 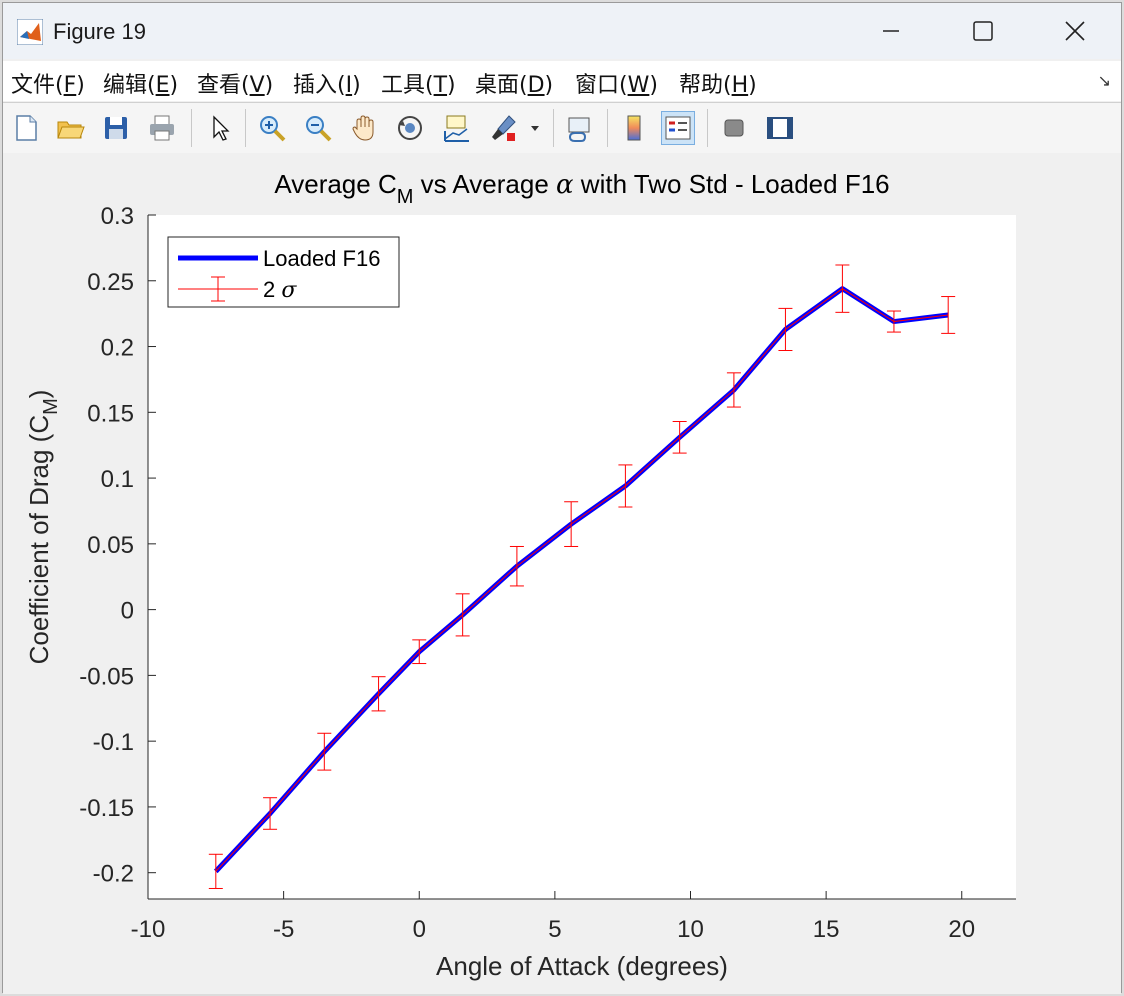 I want to click on minimize-icon, so click(x=891, y=31).